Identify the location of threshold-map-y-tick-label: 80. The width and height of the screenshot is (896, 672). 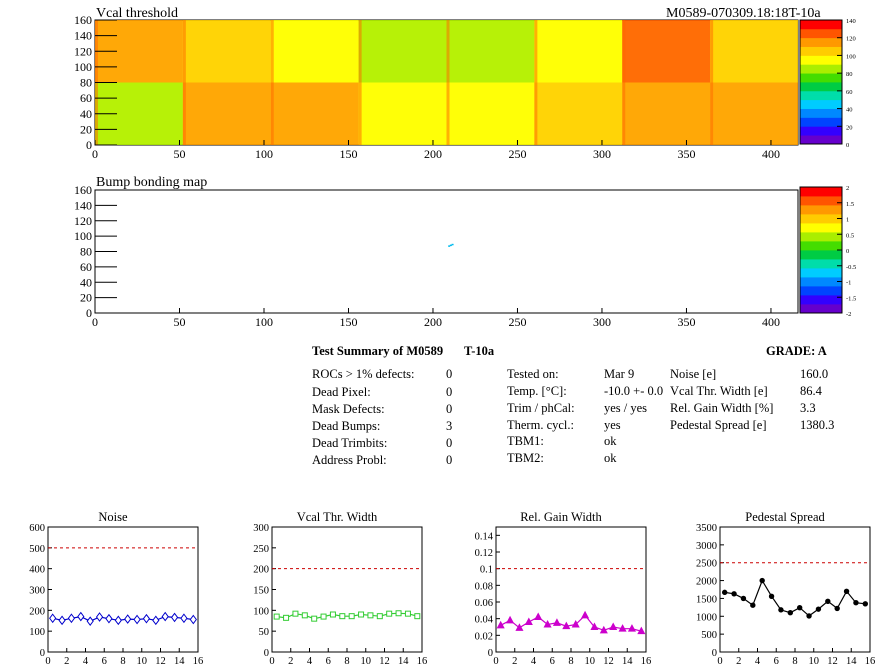
(86, 83).